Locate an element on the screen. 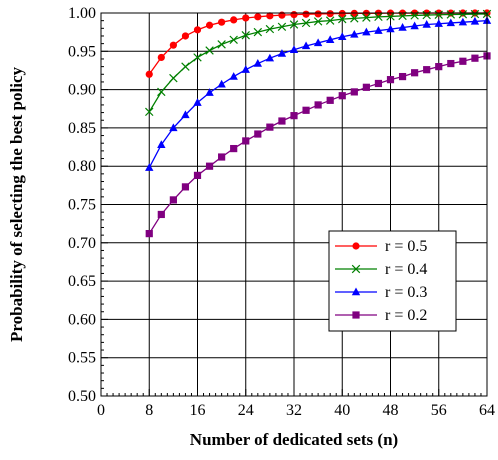 The height and width of the screenshot is (460, 498). legend-item: r = 0.4 is located at coordinates (381, 269).